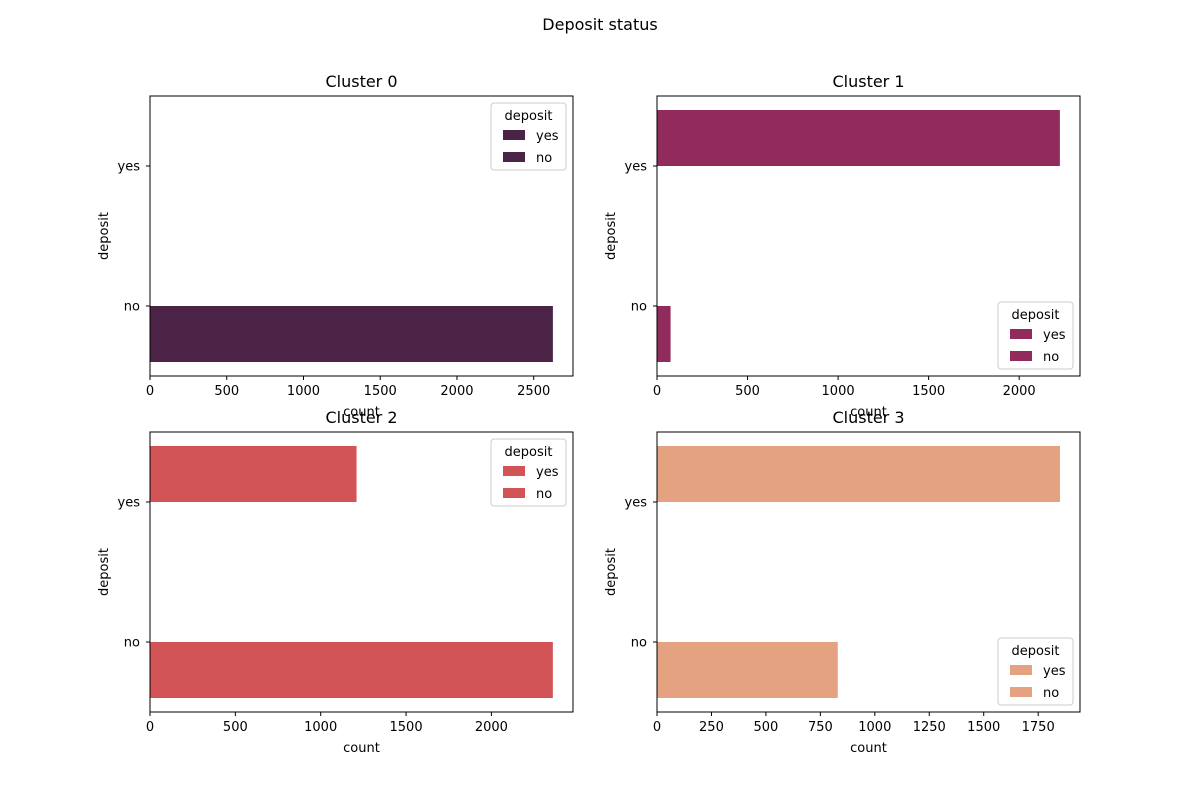  Describe the element at coordinates (599, 24) in the screenshot. I see `figure-title: Deposit status` at that location.